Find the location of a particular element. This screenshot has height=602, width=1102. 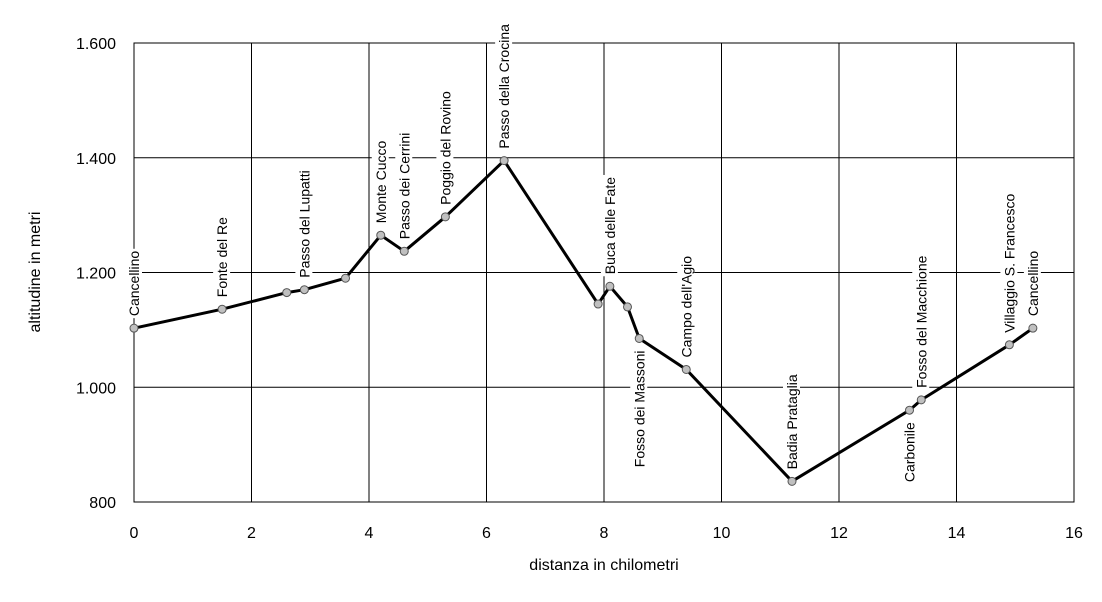

point-label: Fosso del Macchione is located at coordinates (921, 321).